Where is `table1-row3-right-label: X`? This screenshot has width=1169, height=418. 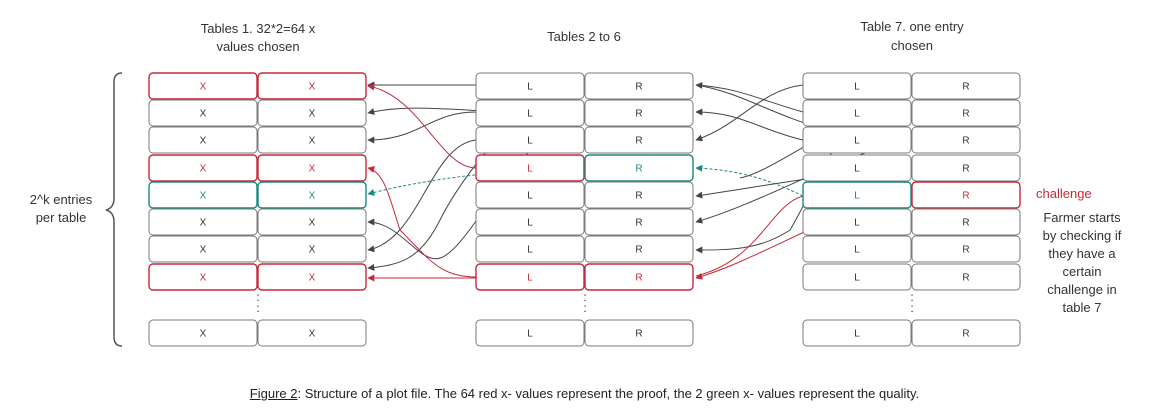
table1-row3-right-label: X is located at coordinates (312, 141).